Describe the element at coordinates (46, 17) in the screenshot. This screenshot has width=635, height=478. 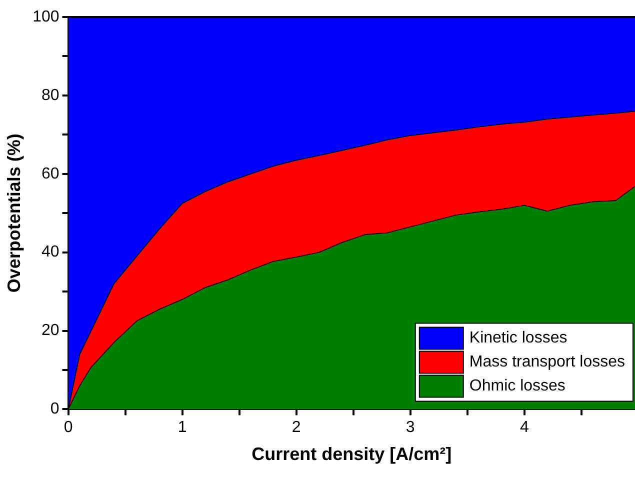
I see `y-tick-label: 100` at that location.